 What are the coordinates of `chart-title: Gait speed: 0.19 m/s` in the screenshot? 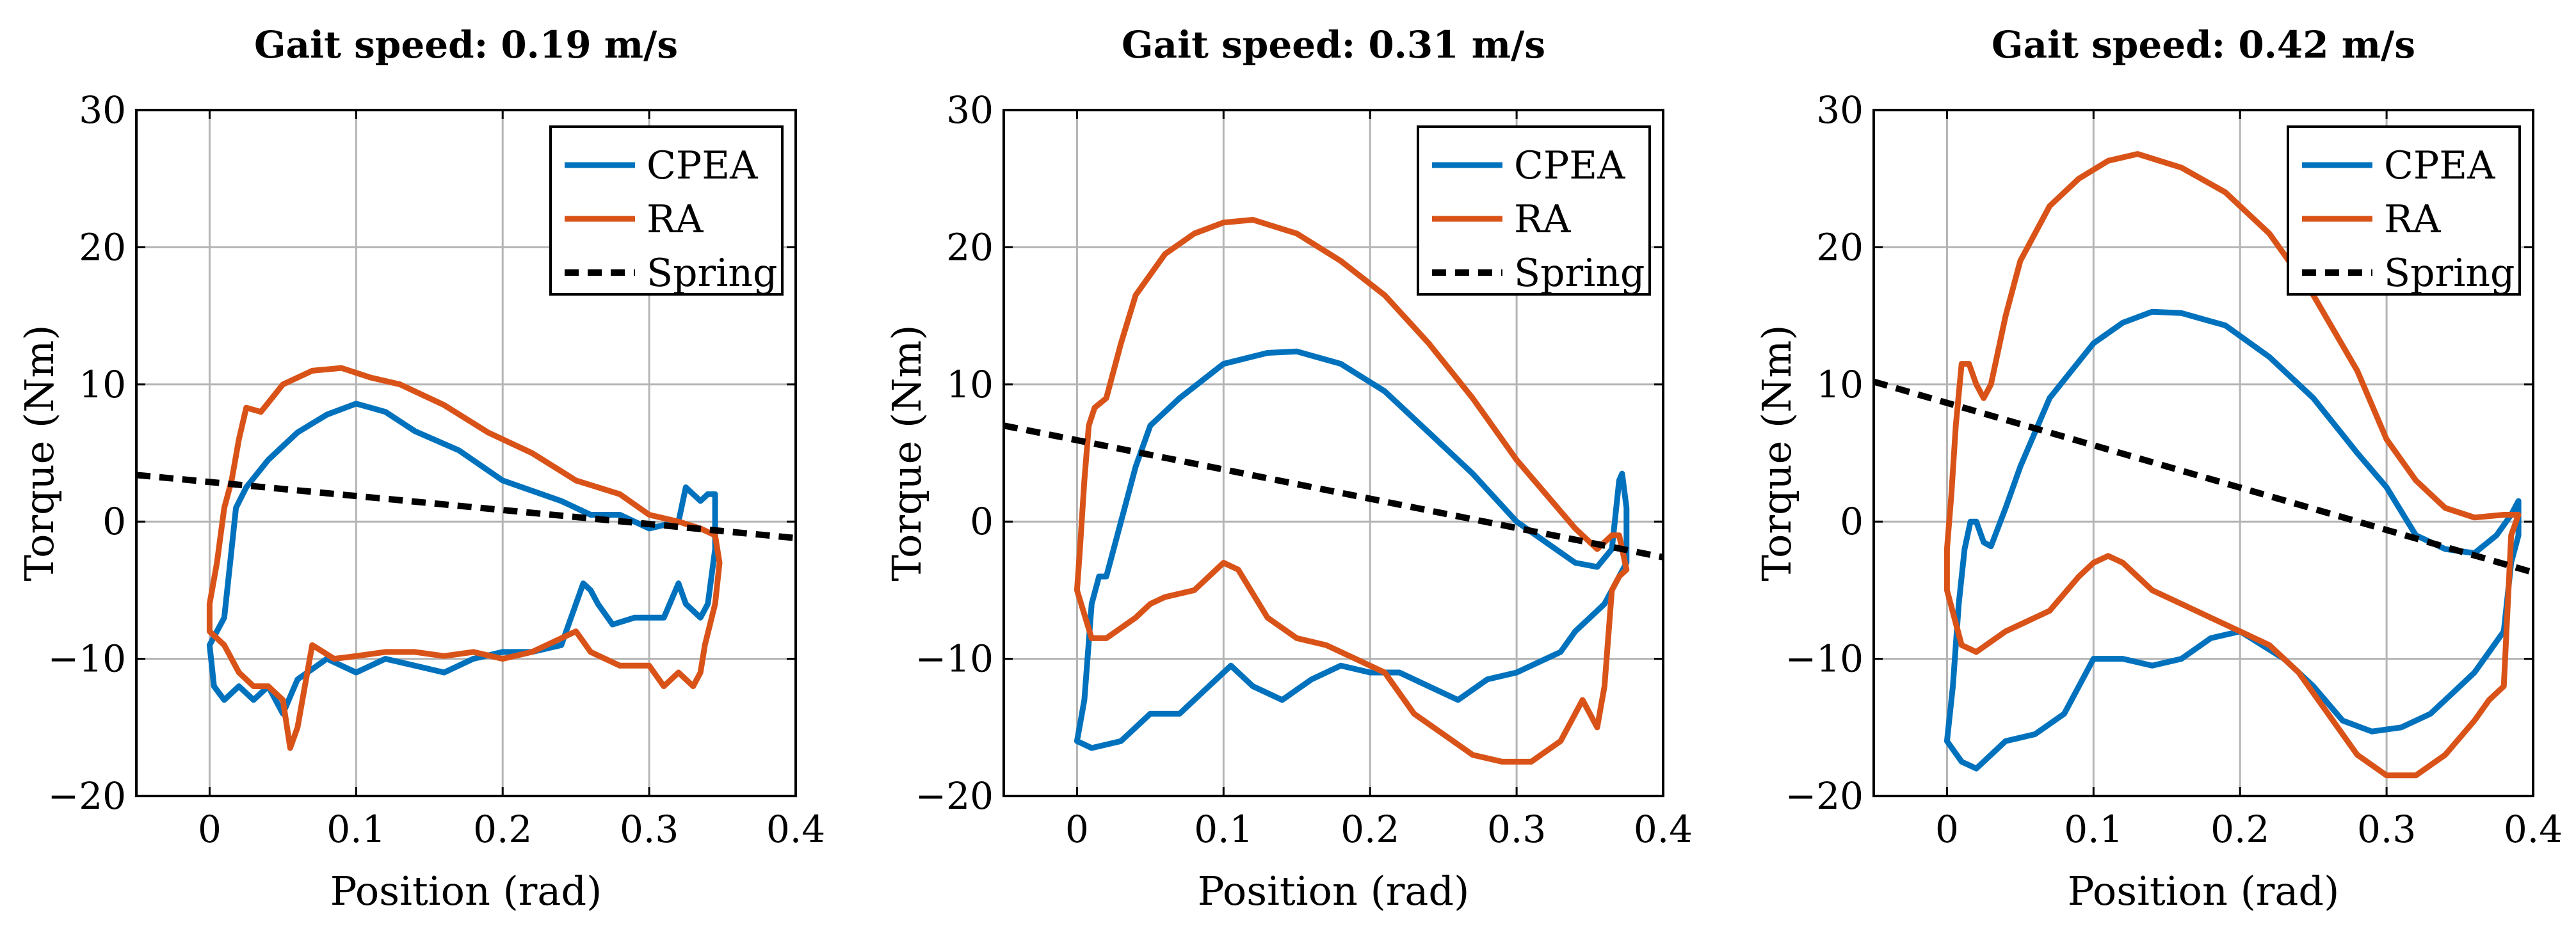 It's located at (466, 45).